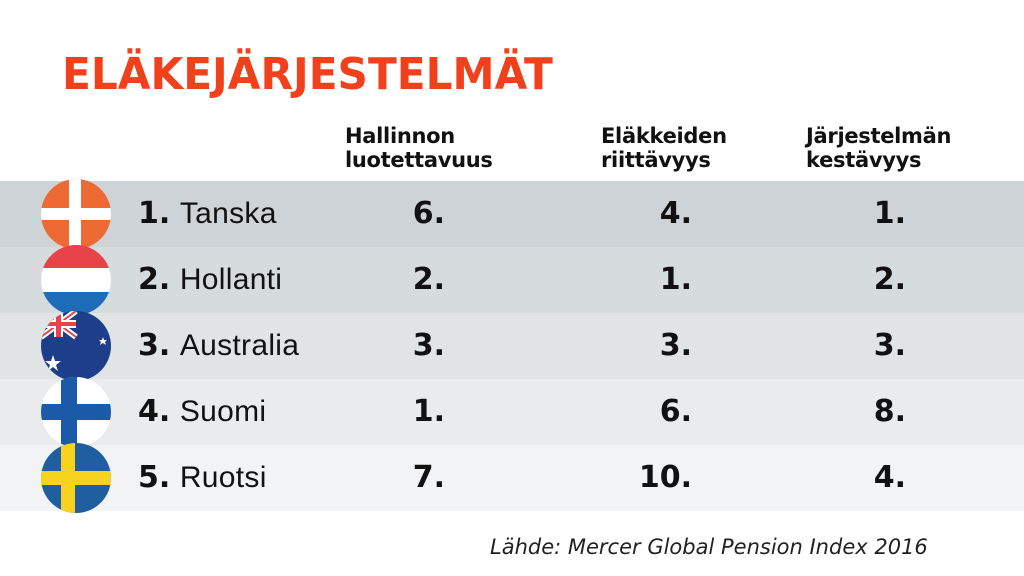 The width and height of the screenshot is (1024, 576). What do you see at coordinates (889, 477) in the screenshot?
I see `kestavyys-value: 4.` at bounding box center [889, 477].